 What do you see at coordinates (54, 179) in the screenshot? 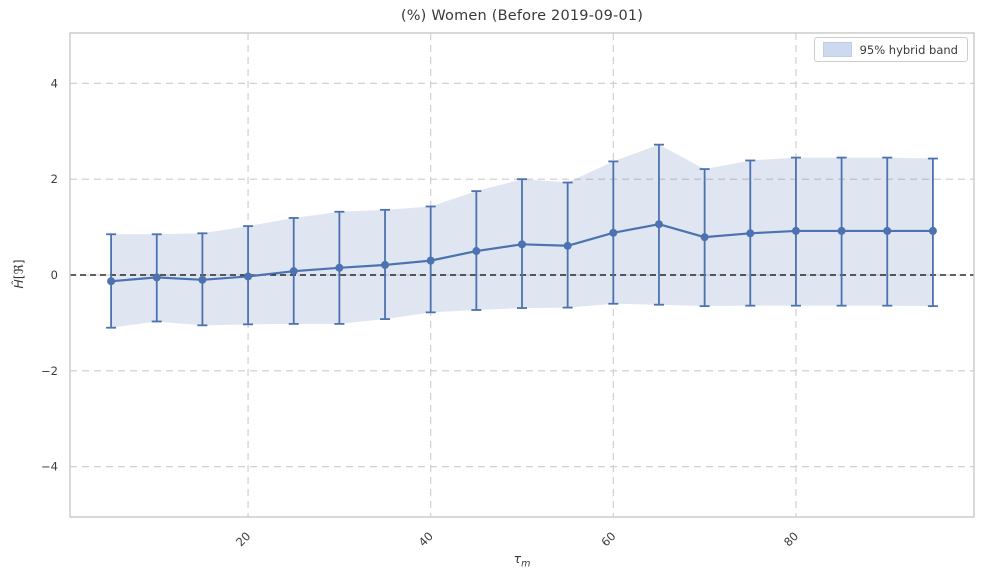
I see `y-tick-label: 2` at bounding box center [54, 179].